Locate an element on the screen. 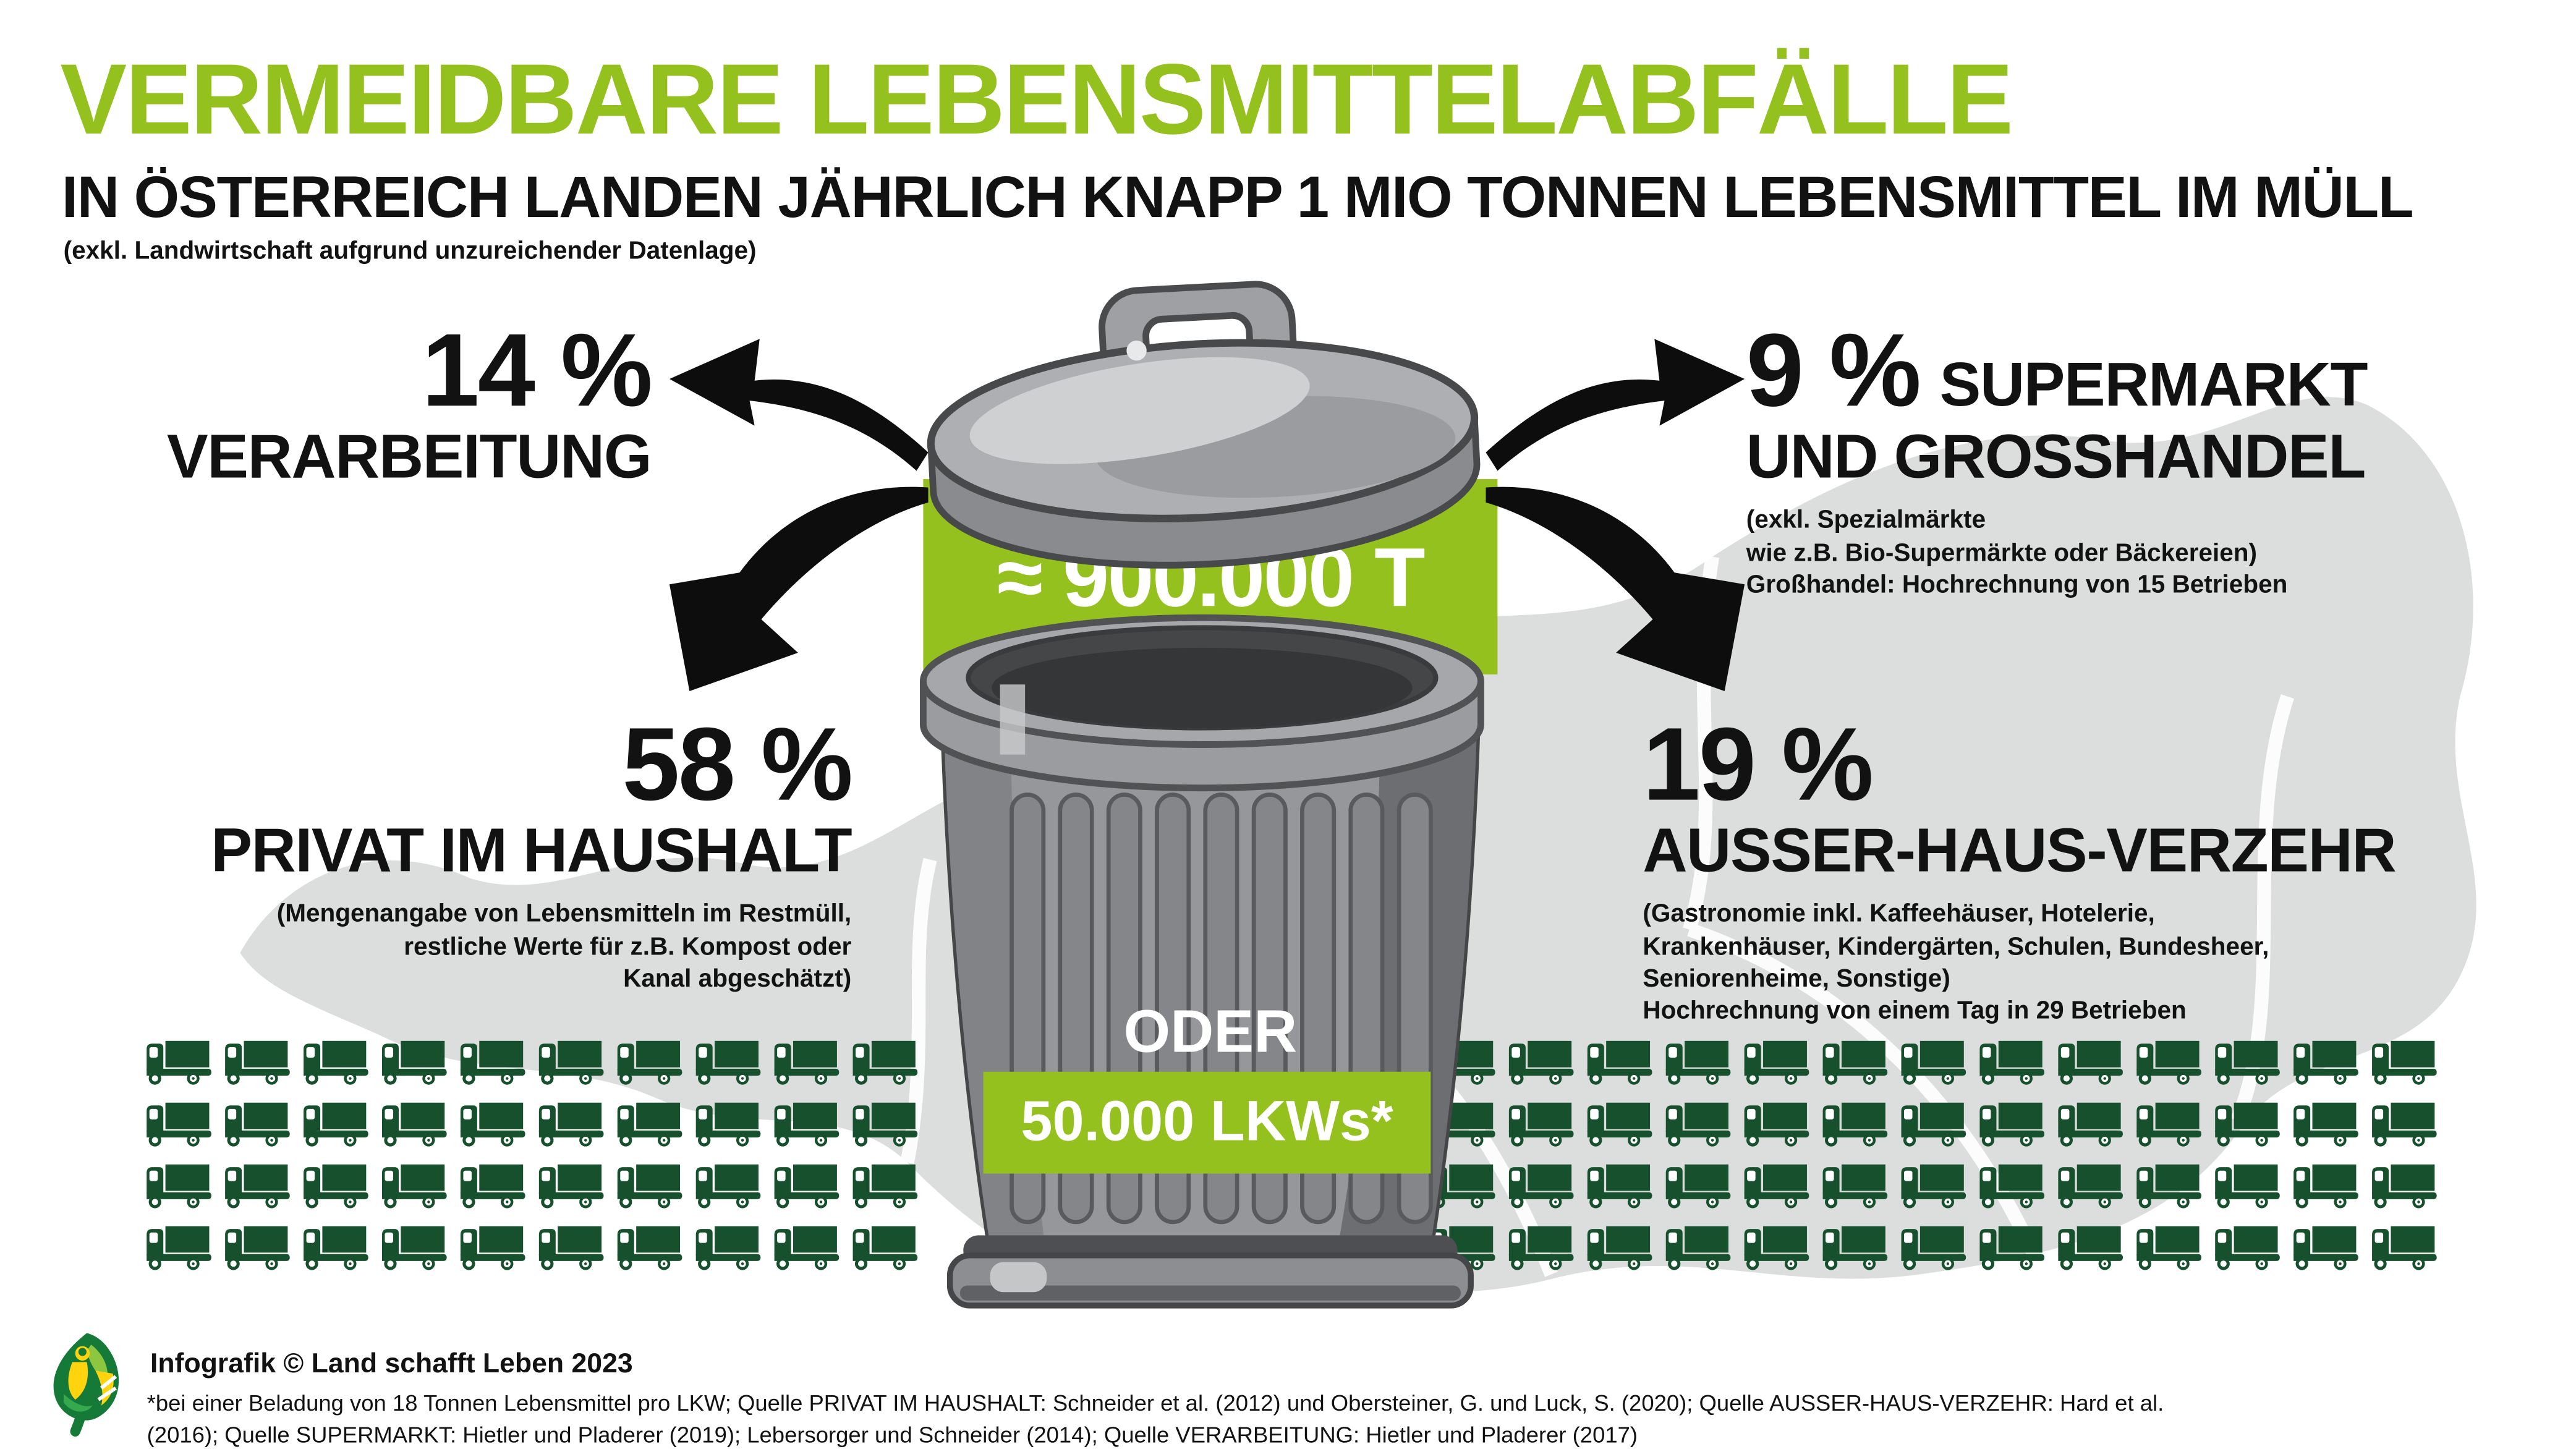 The height and width of the screenshot is (1449, 2576). land-schafft-leben-logo is located at coordinates (86, 1385).